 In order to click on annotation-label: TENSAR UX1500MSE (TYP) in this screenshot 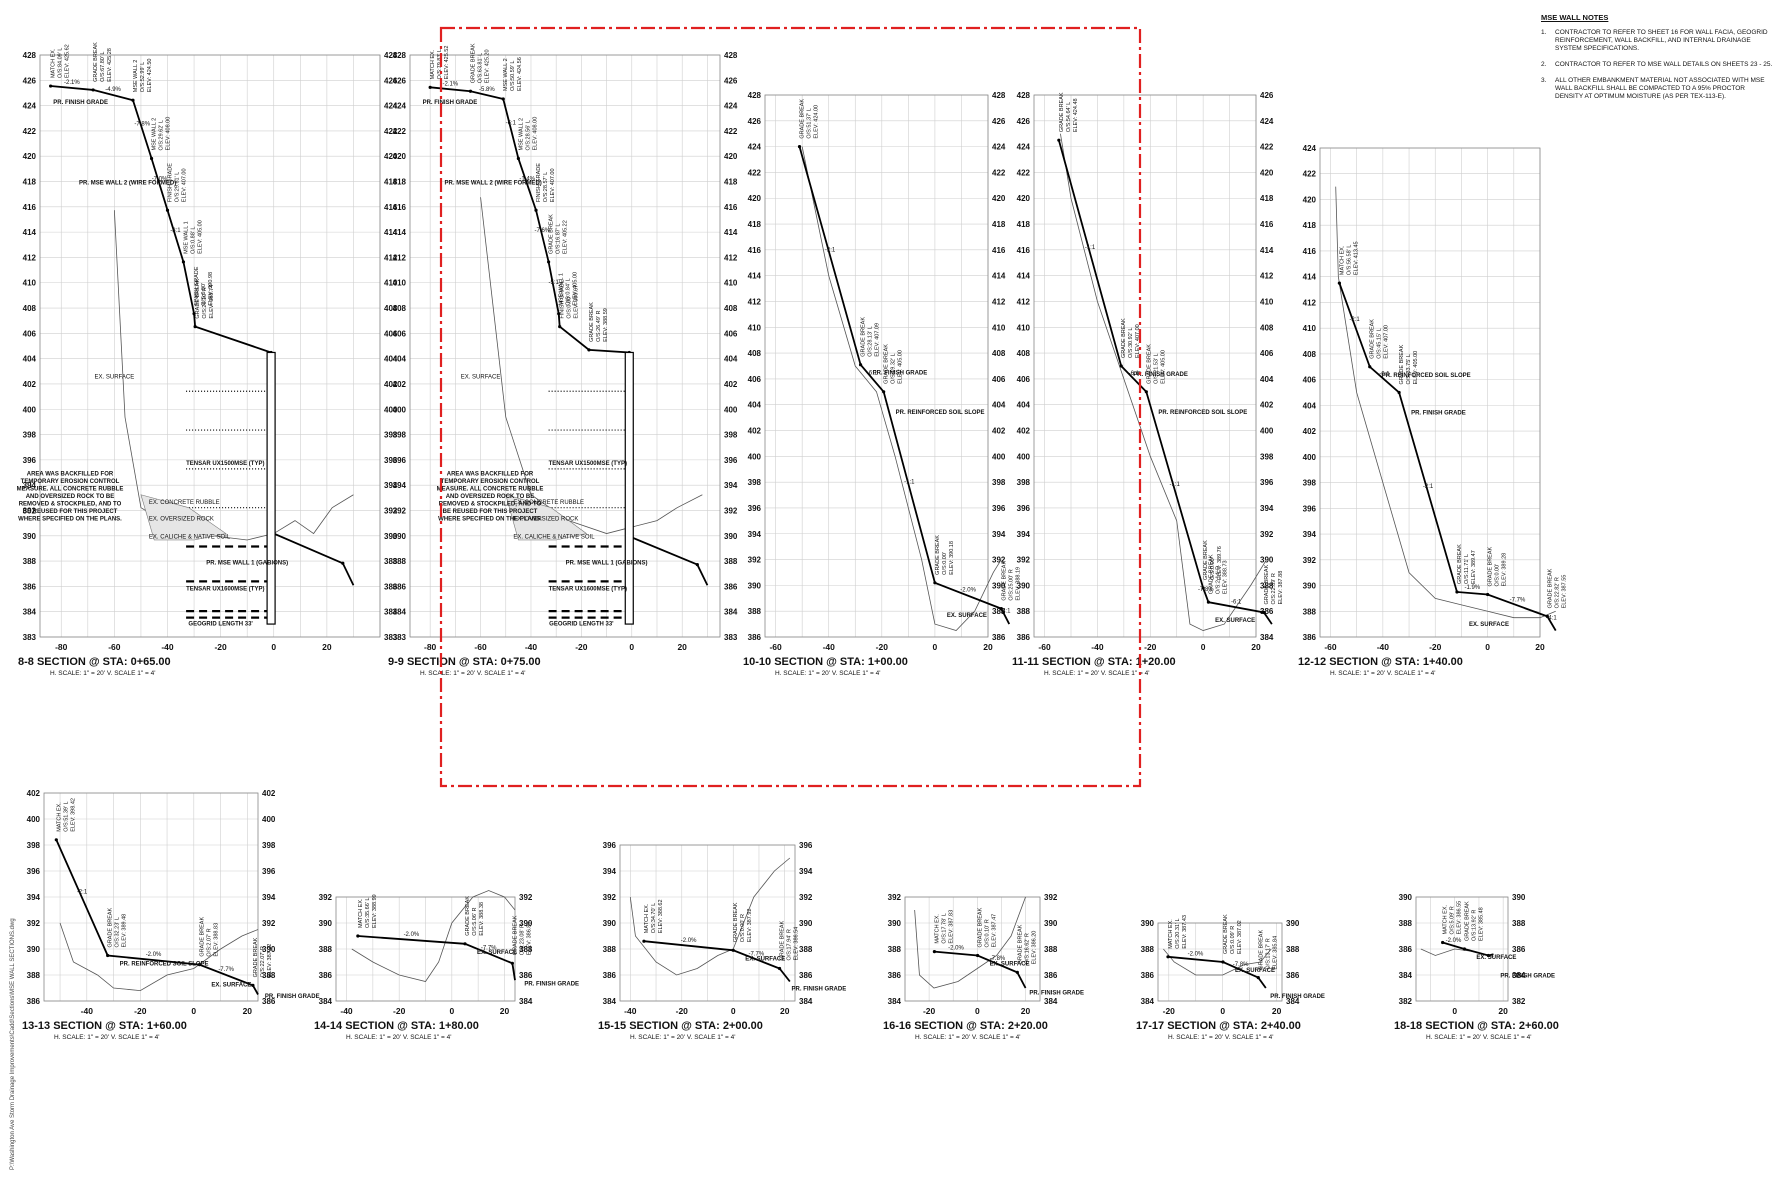, I will do `click(588, 464)`.